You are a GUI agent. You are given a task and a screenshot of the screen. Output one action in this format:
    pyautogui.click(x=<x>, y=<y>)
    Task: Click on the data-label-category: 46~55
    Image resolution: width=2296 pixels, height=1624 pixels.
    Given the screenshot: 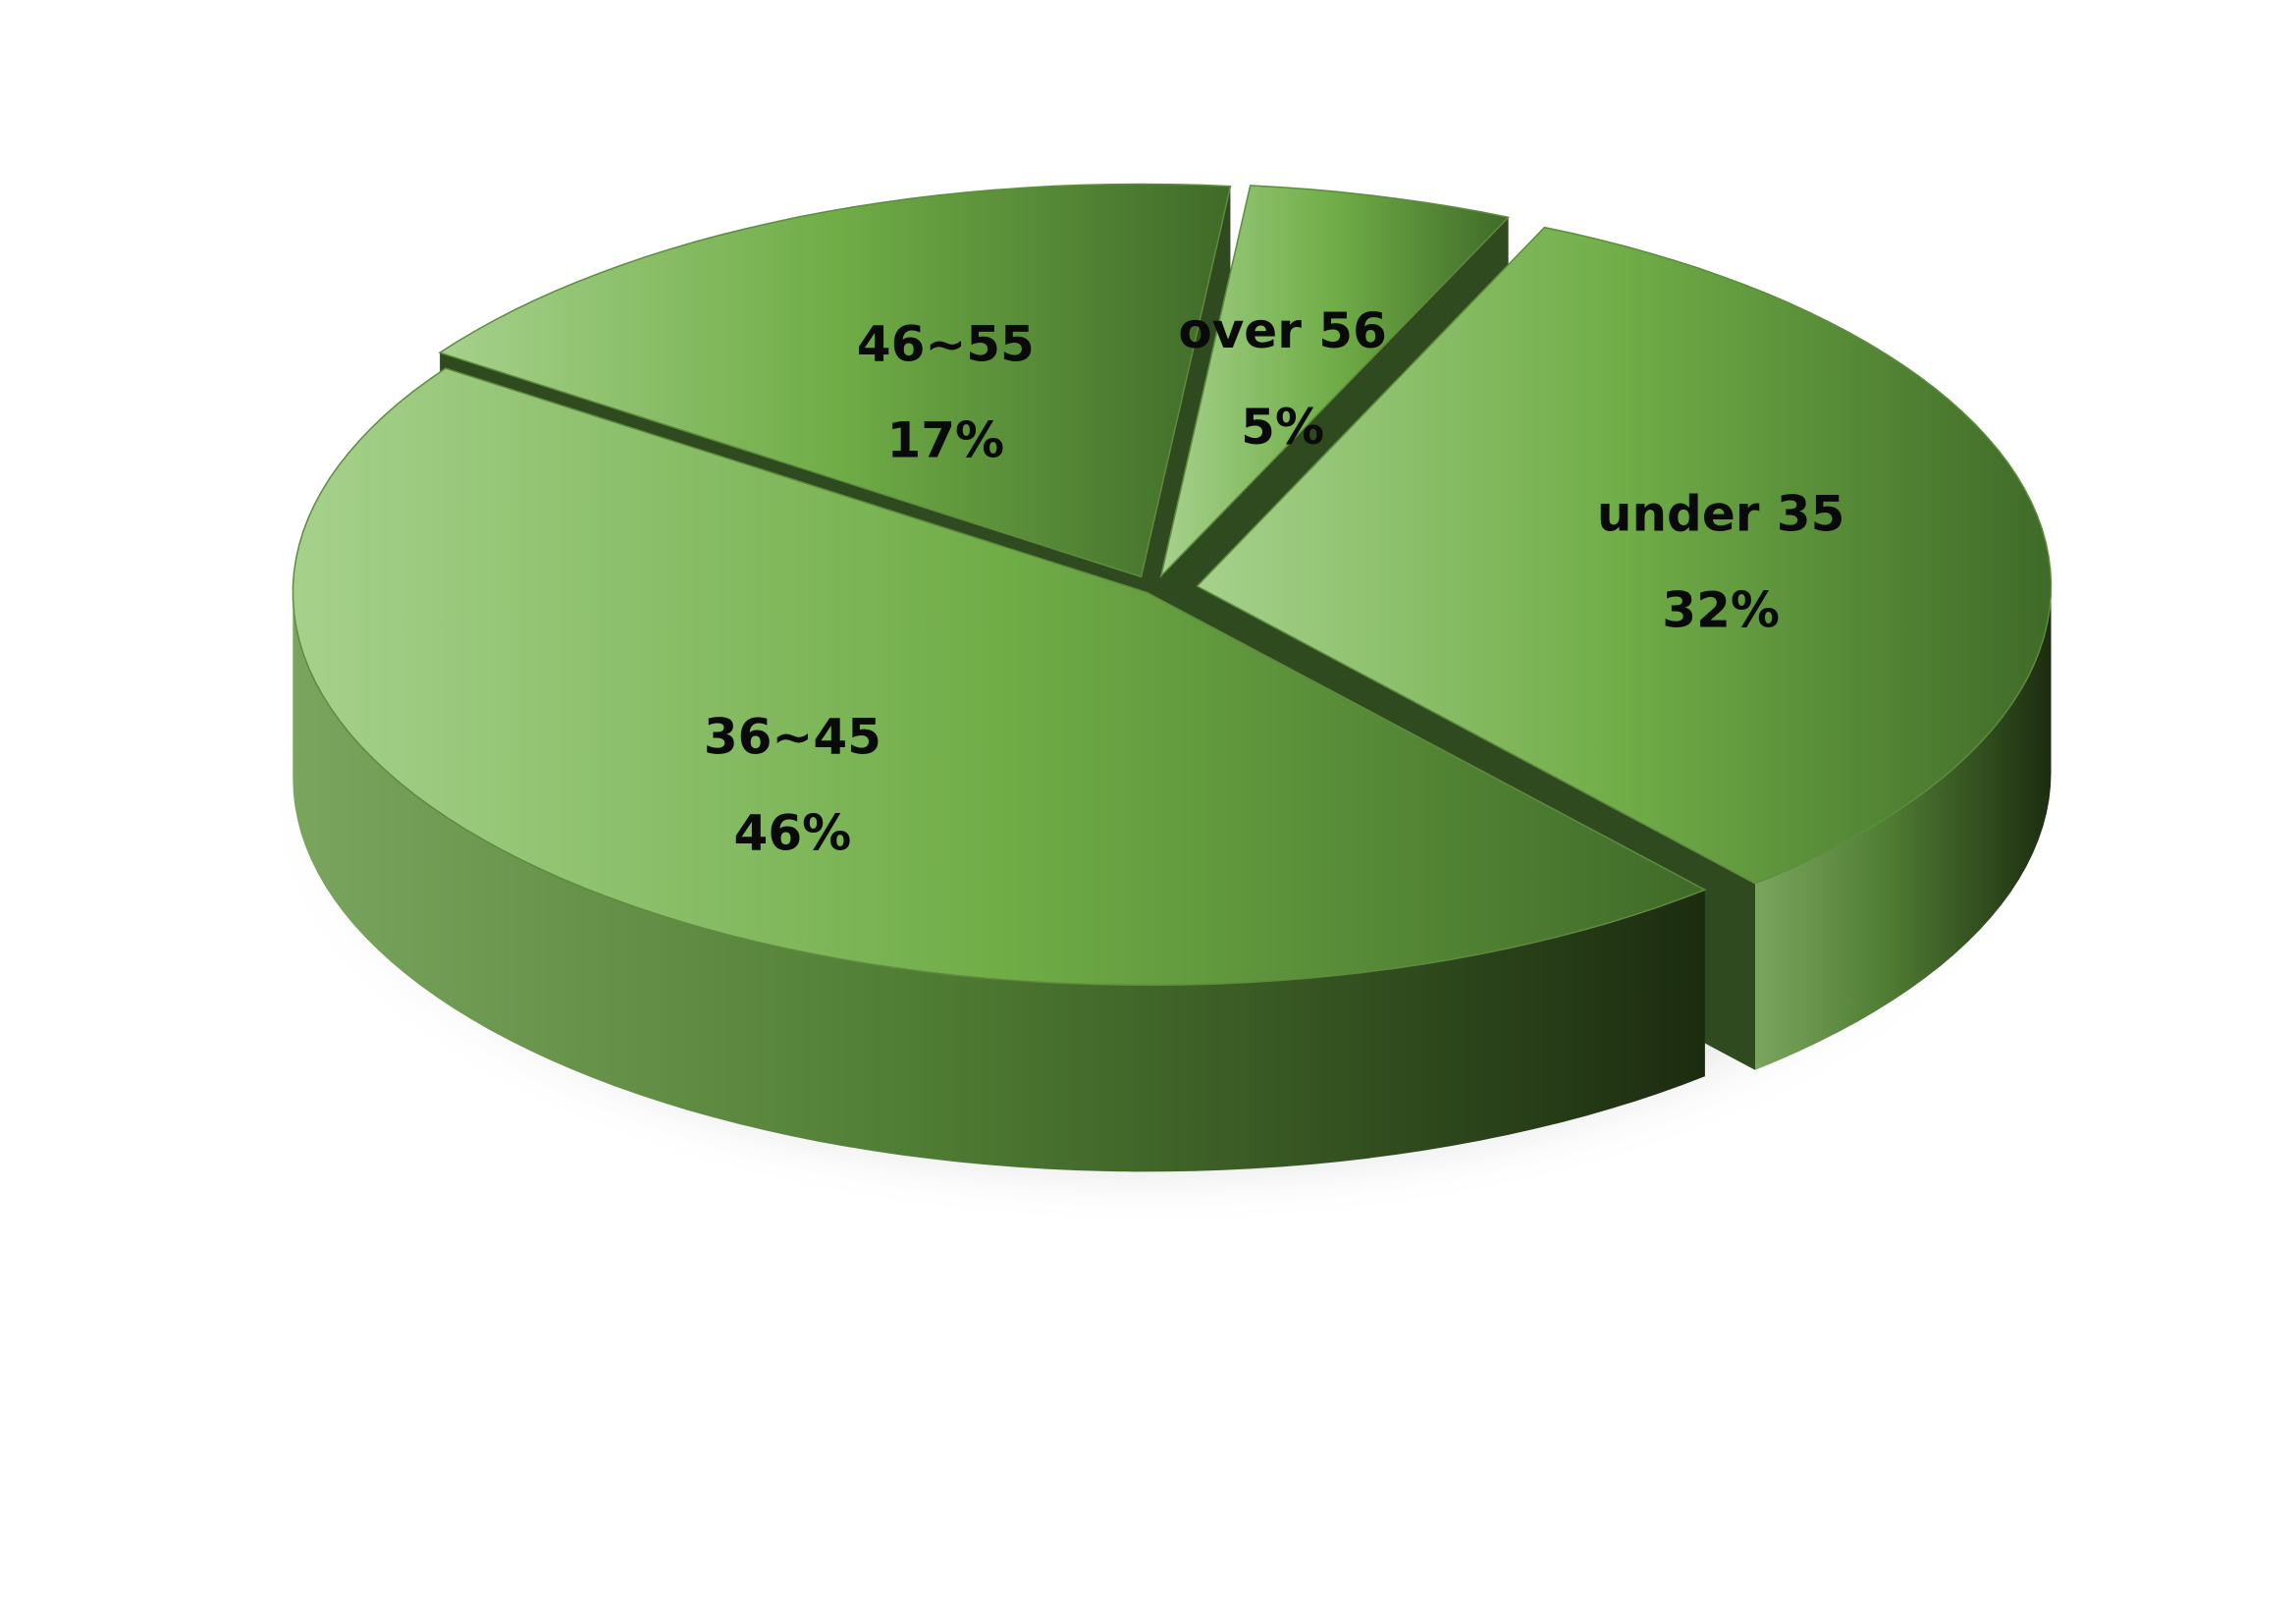 What is the action you would take?
    pyautogui.click(x=946, y=343)
    